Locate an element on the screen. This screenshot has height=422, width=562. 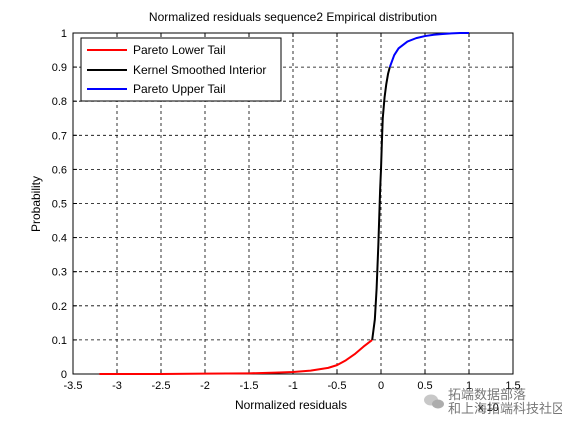
watermark: 拓端数据部落 和上海拓端科技社区 is located at coordinates (493, 402).